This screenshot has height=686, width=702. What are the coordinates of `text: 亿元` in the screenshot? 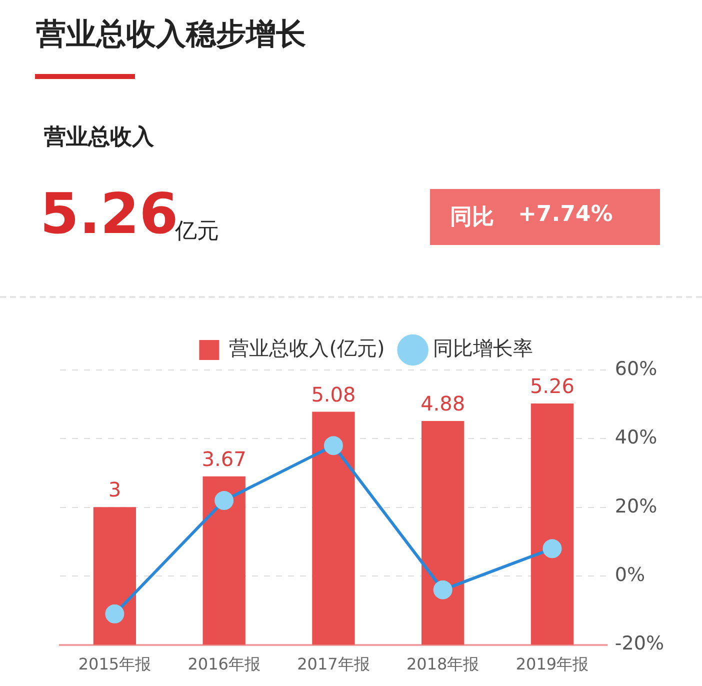 It's located at (197, 232).